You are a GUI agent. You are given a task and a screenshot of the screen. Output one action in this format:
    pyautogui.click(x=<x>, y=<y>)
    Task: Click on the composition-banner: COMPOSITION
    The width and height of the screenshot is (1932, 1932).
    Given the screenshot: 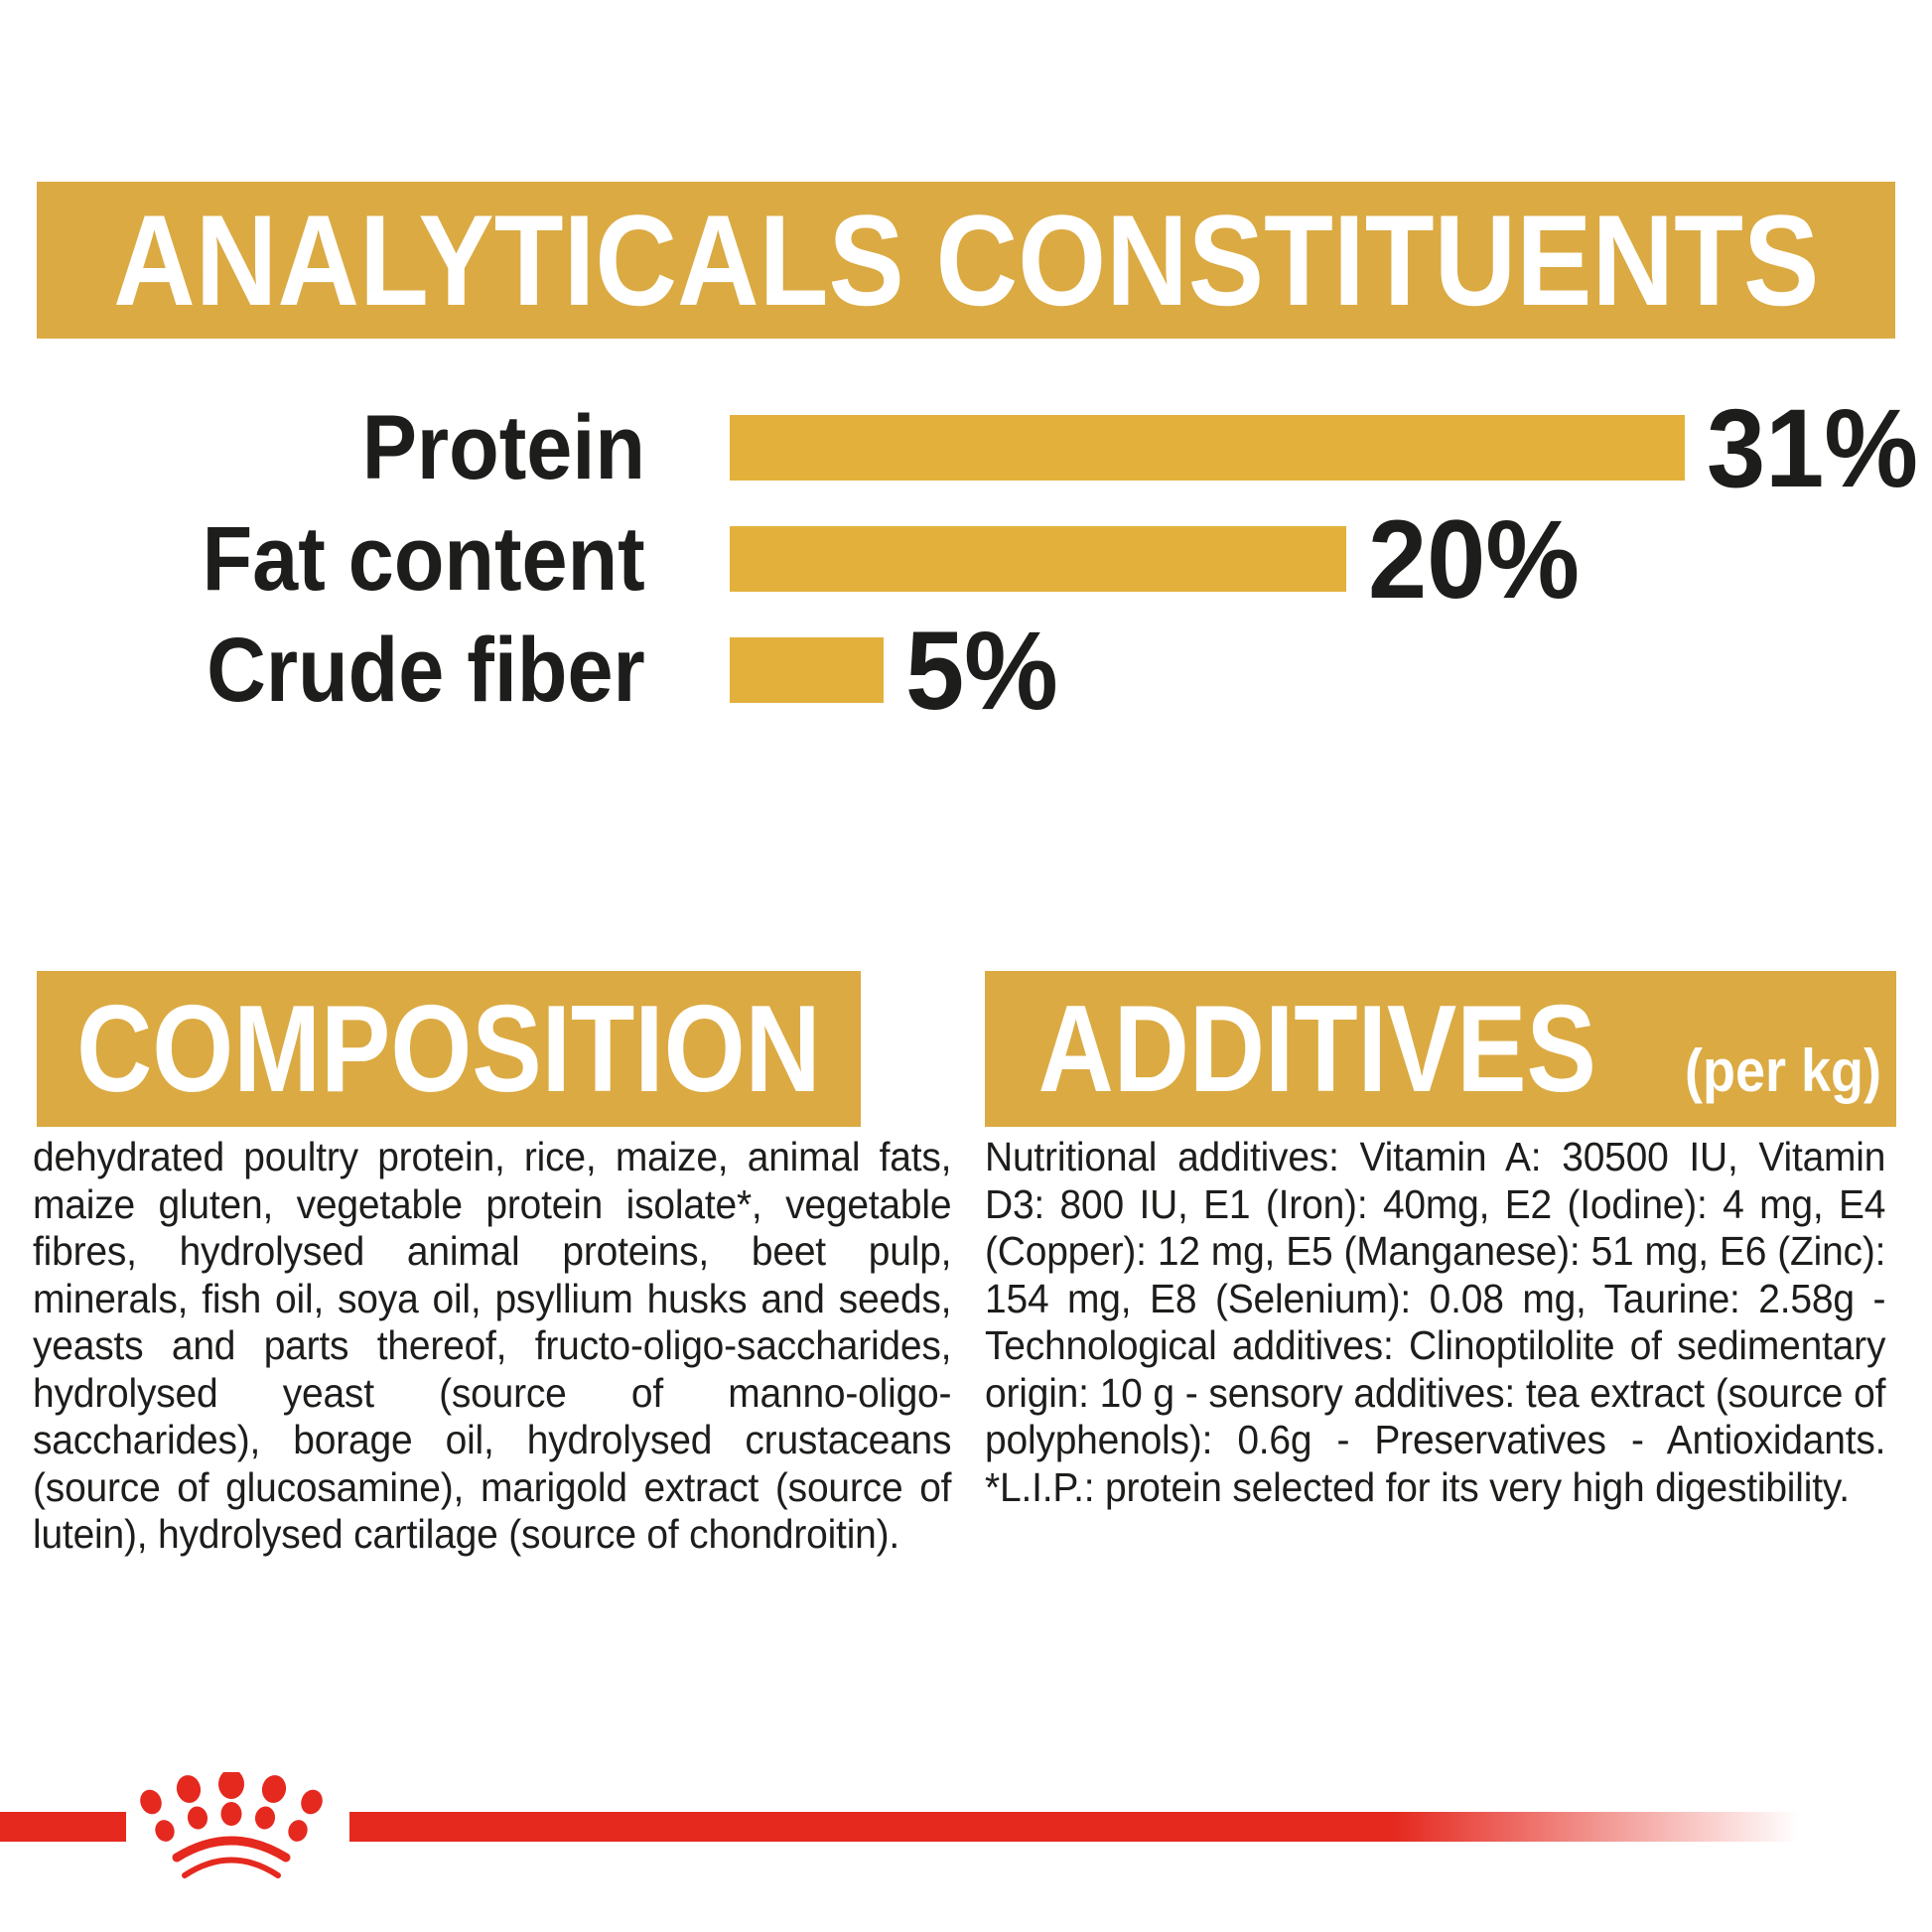 What is the action you would take?
    pyautogui.click(x=449, y=1049)
    